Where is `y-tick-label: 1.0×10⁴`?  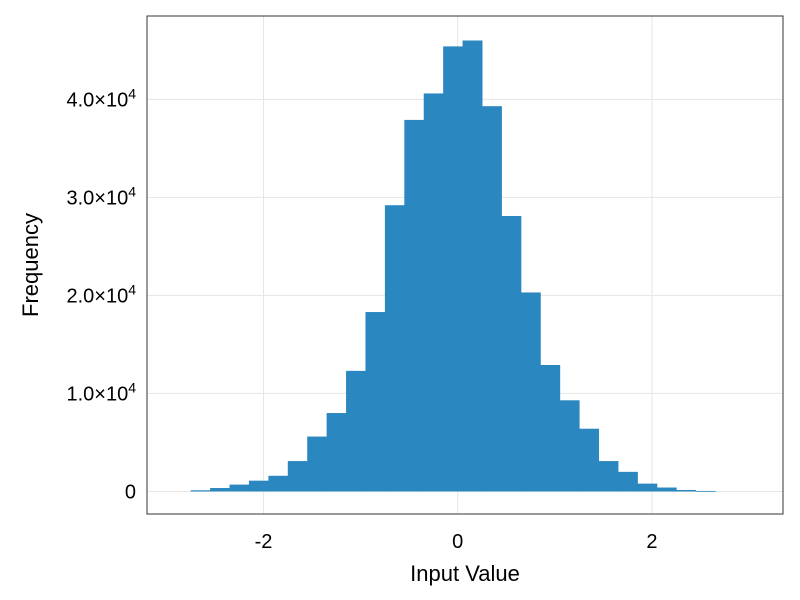
y-tick-label: 1.0×10⁴ is located at coordinates (101, 392).